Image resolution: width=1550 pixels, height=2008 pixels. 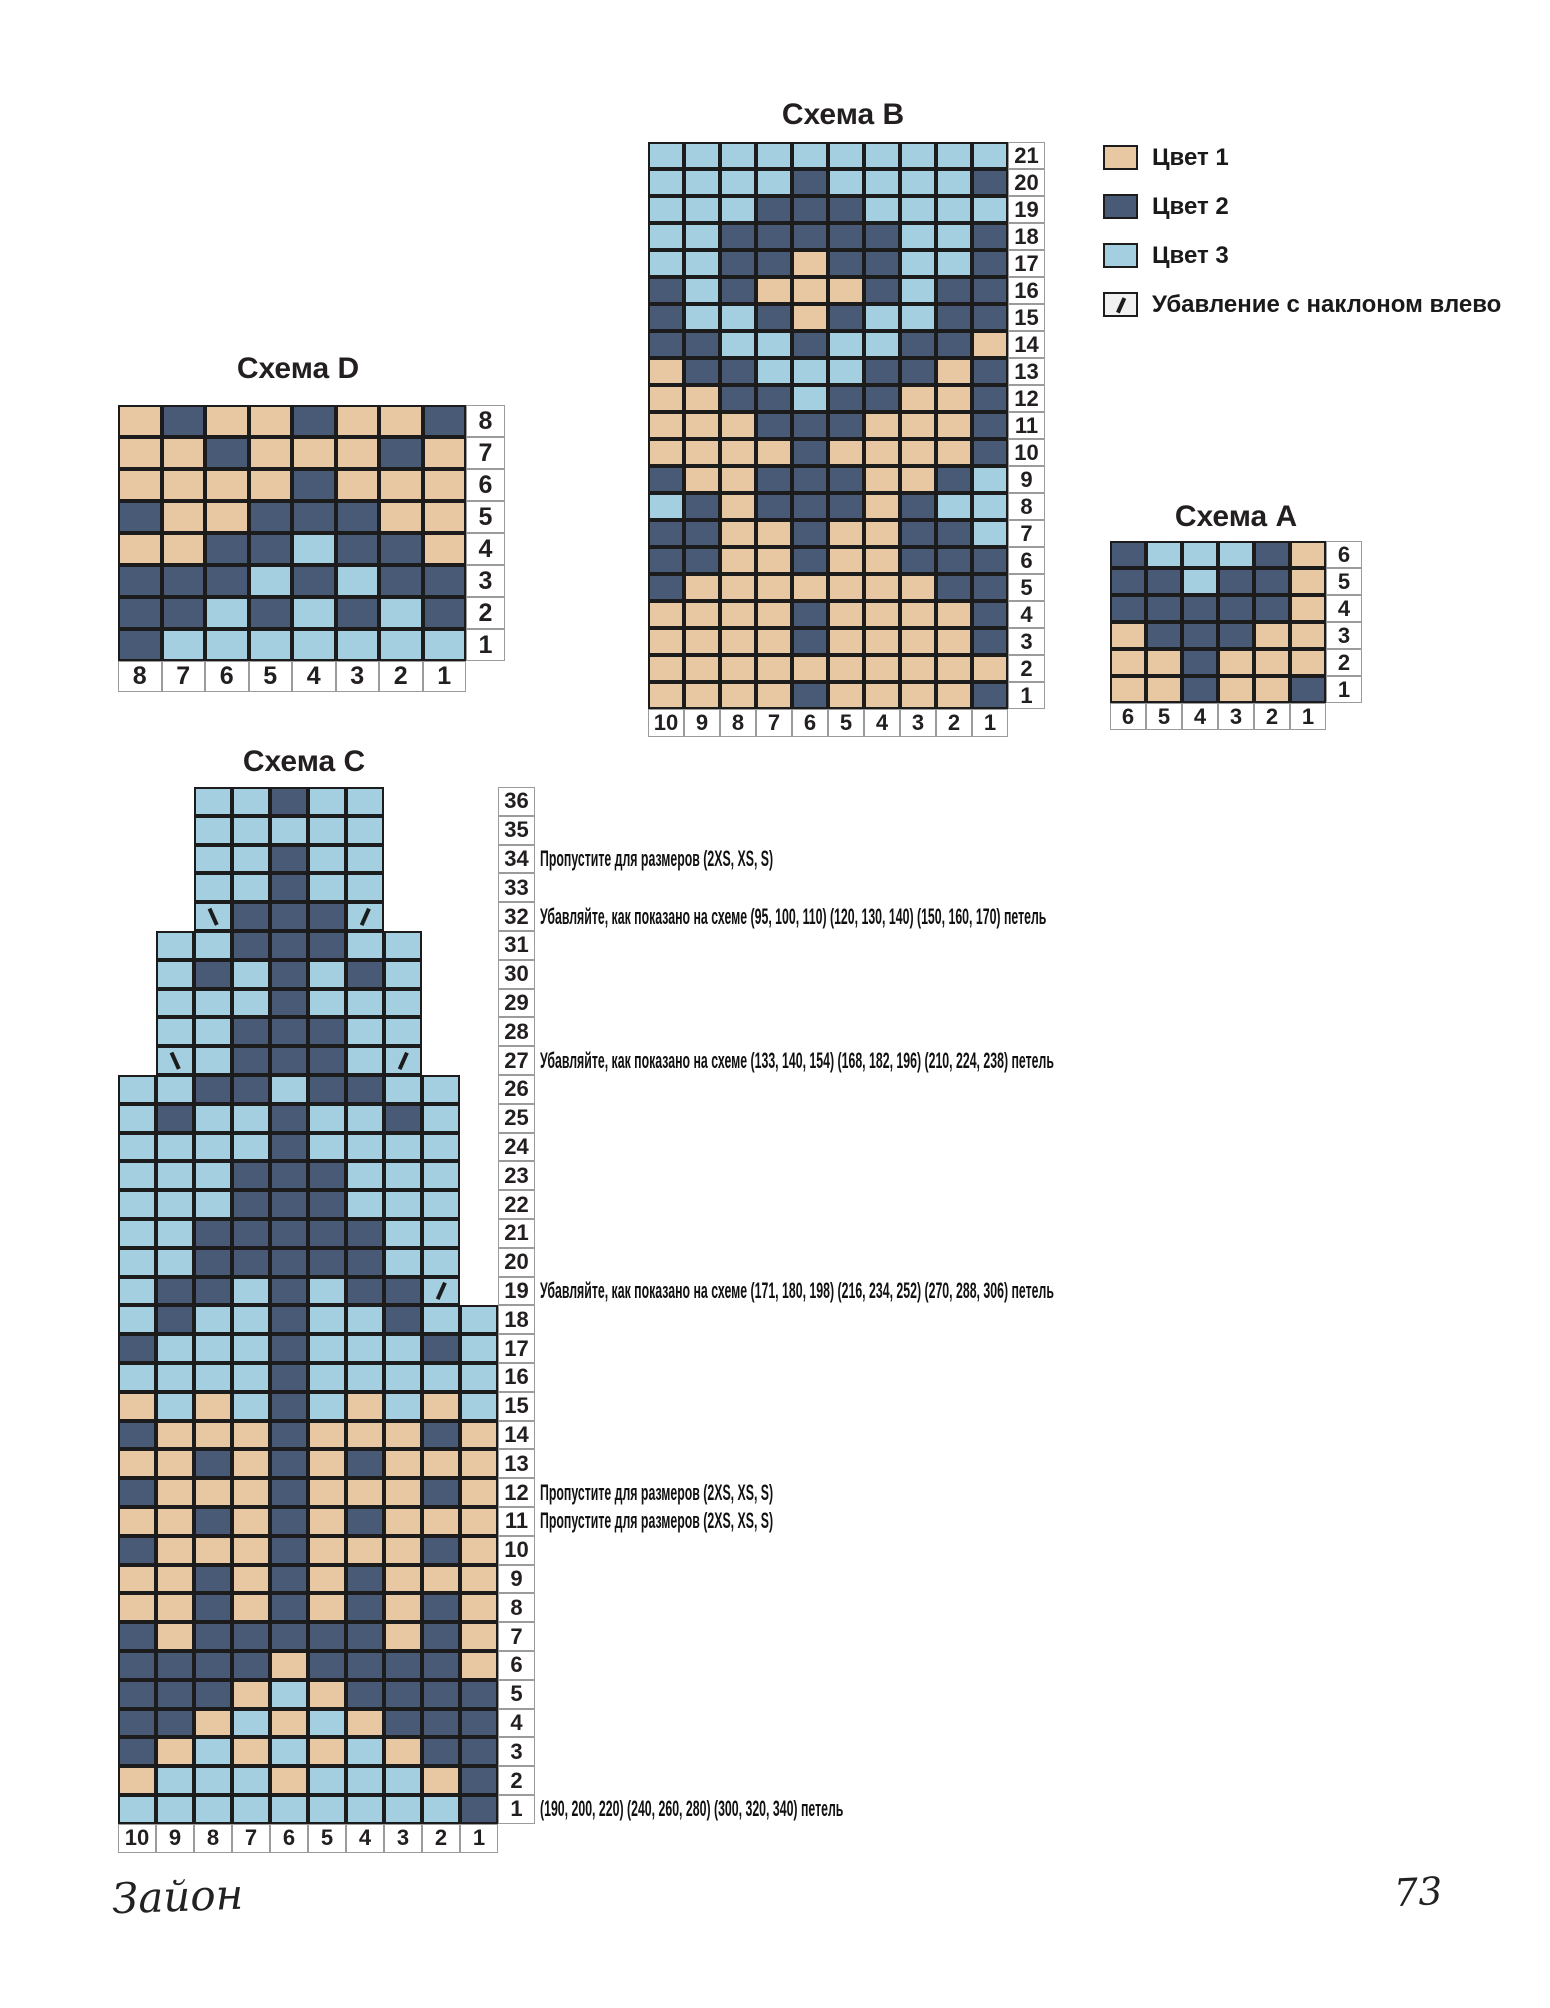 I want to click on chart-title-C: Схема C, so click(x=304, y=761).